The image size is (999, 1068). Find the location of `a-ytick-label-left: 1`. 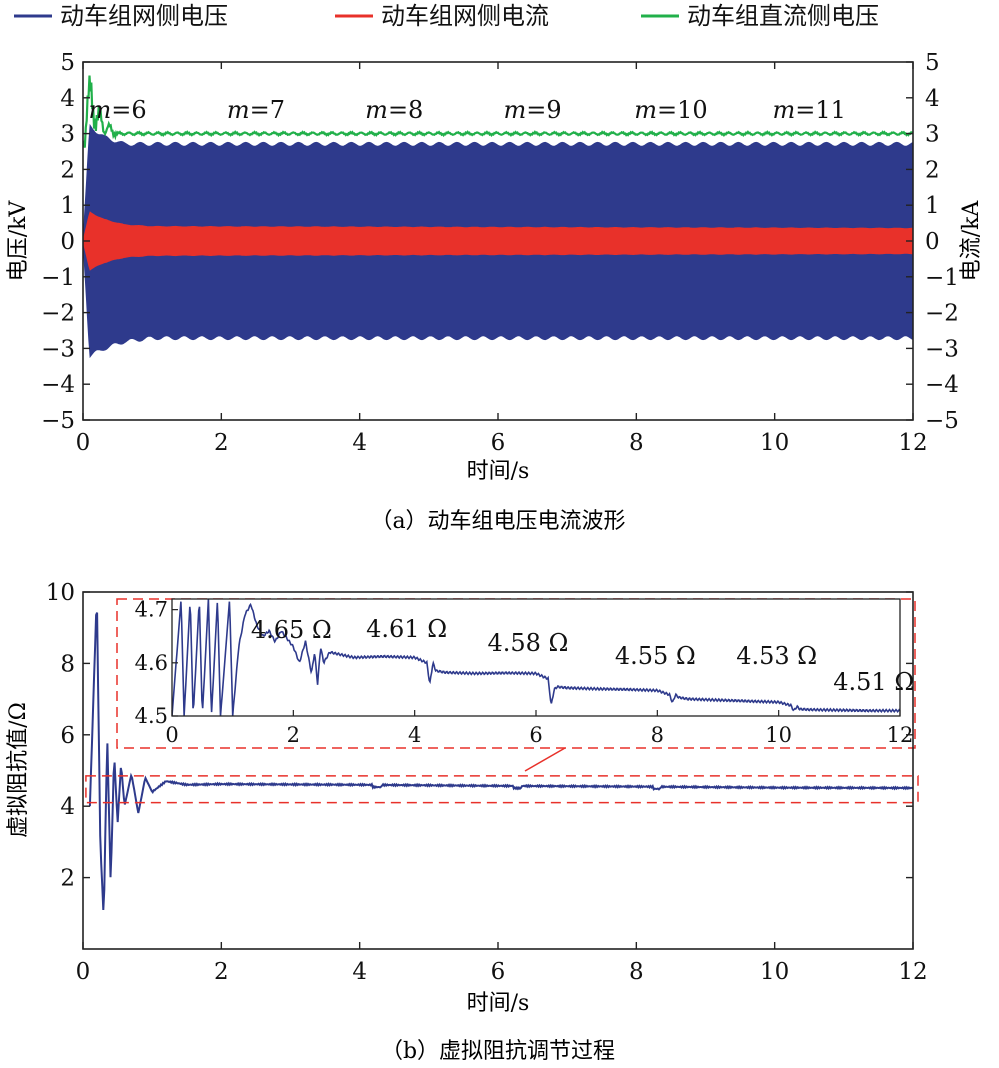

a-ytick-label-left: 1 is located at coordinates (67, 206).